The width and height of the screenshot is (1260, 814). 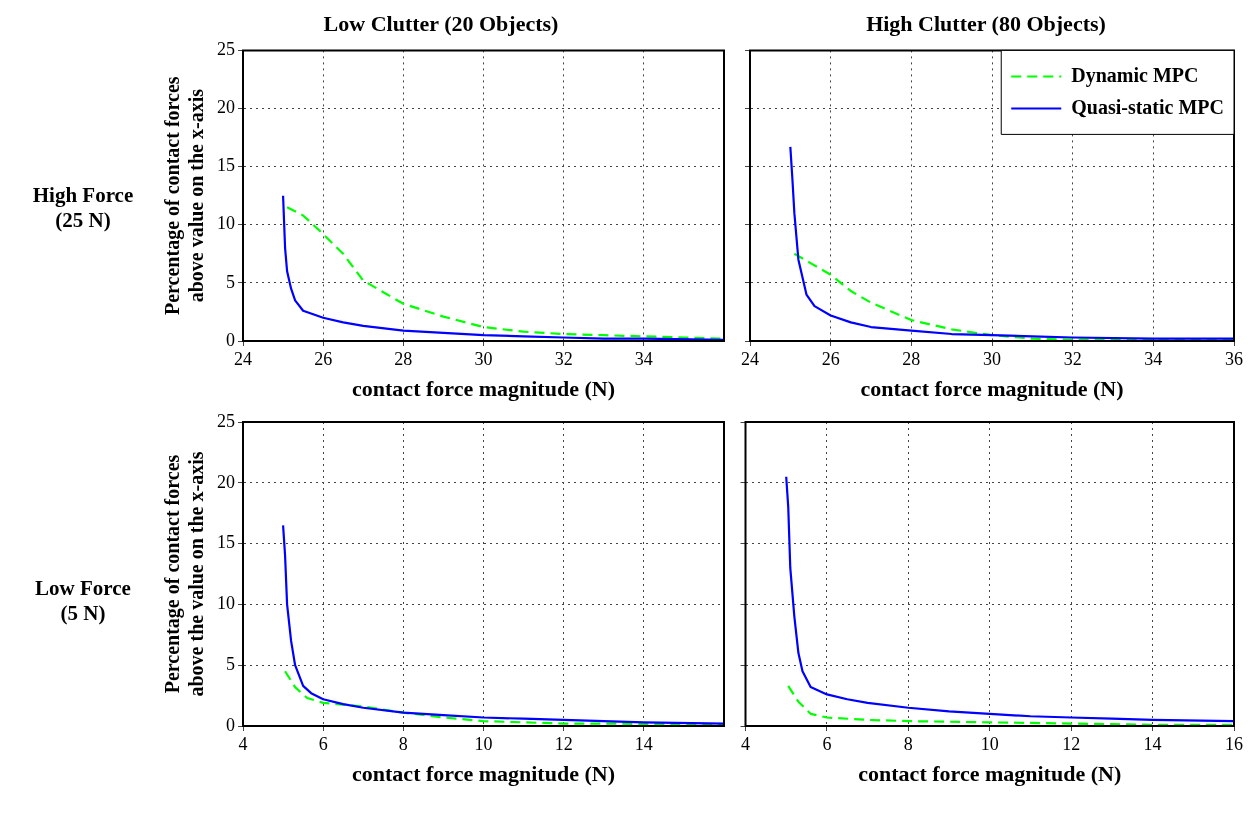 I want to click on legend-label: Dynamic MPC, so click(x=1135, y=75).